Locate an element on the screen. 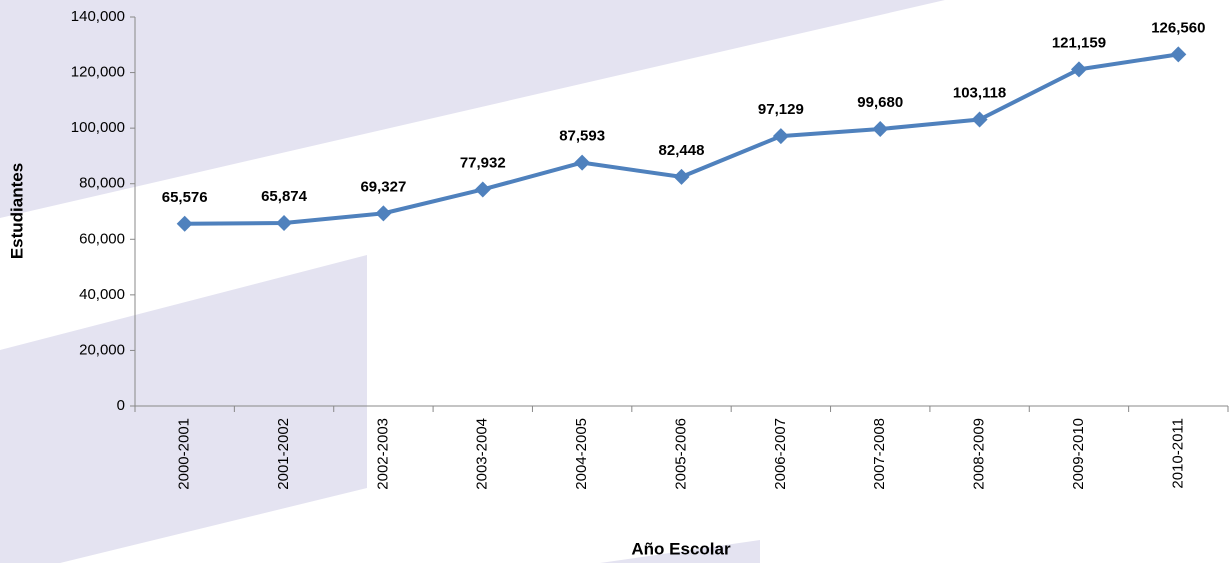  data-label: 65,576 is located at coordinates (185, 197).